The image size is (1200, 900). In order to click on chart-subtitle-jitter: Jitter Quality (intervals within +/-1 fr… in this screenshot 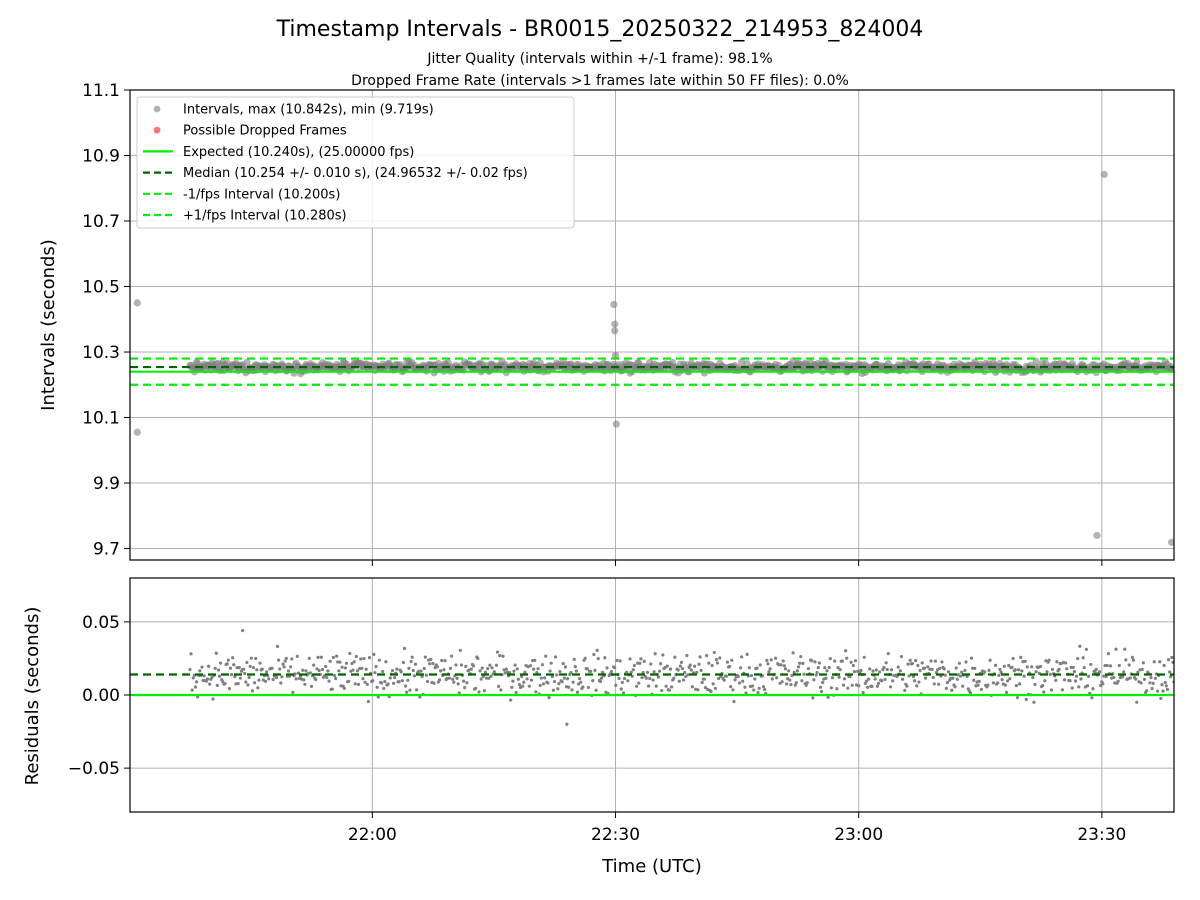, I will do `click(599, 59)`.